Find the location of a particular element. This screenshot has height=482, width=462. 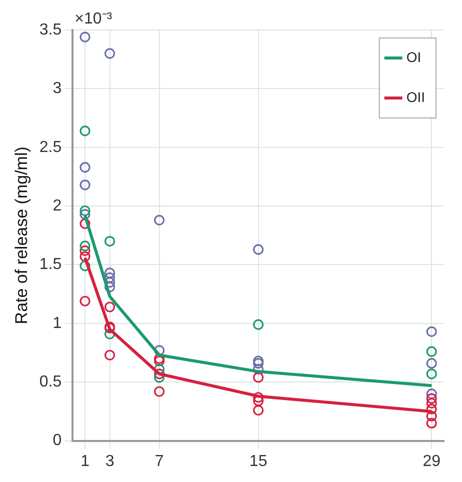

y-tick-label: 0 is located at coordinates (57, 441).